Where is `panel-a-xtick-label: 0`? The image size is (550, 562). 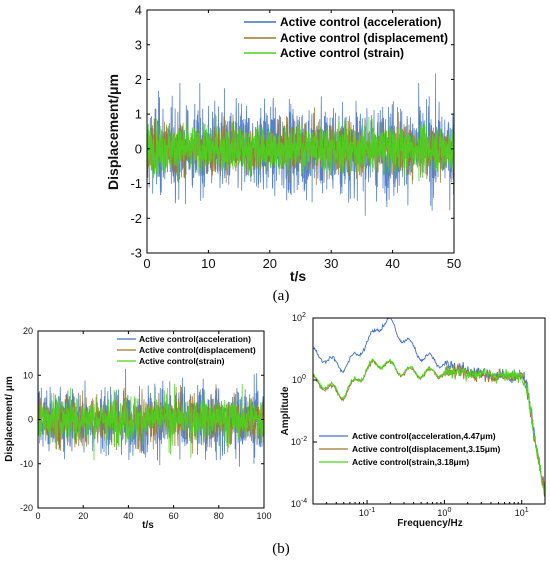 panel-a-xtick-label: 0 is located at coordinates (146, 263).